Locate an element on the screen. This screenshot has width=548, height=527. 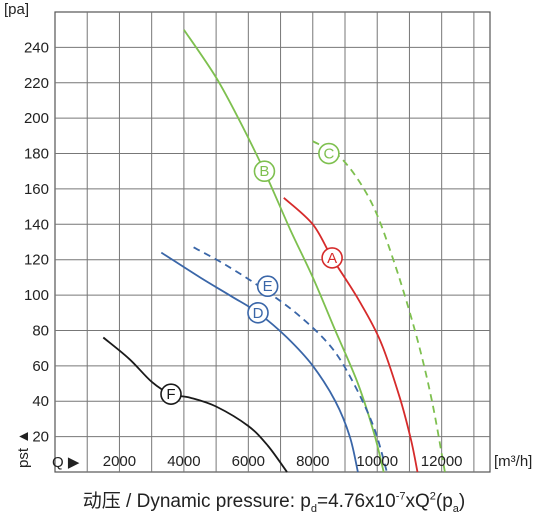
y-unit-label: [pa] is located at coordinates (16, 9).